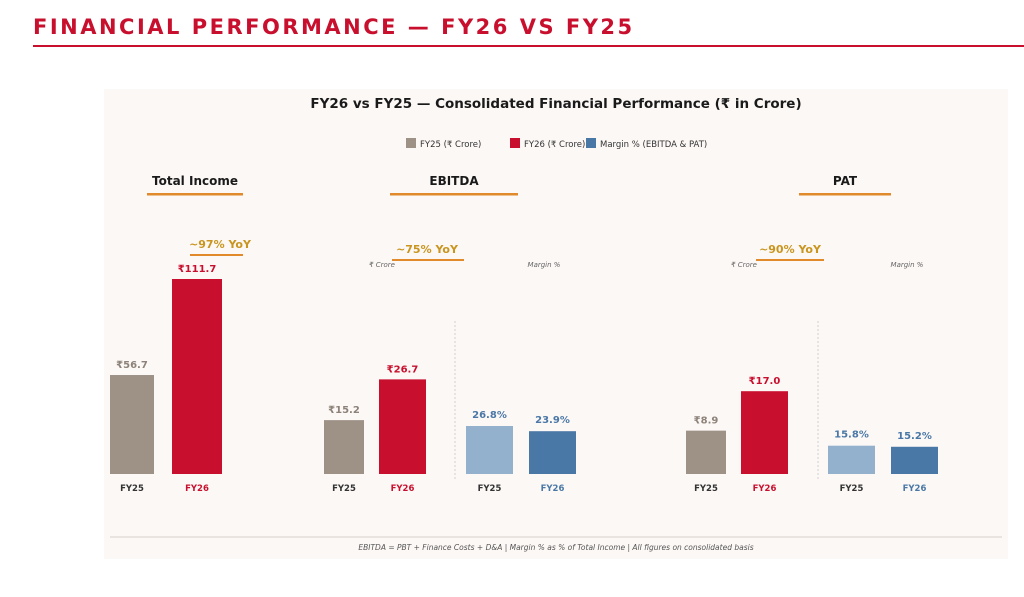 This screenshot has width=1024, height=597. What do you see at coordinates (706, 421) in the screenshot?
I see `bar-value-label: ₹8.9` at bounding box center [706, 421].